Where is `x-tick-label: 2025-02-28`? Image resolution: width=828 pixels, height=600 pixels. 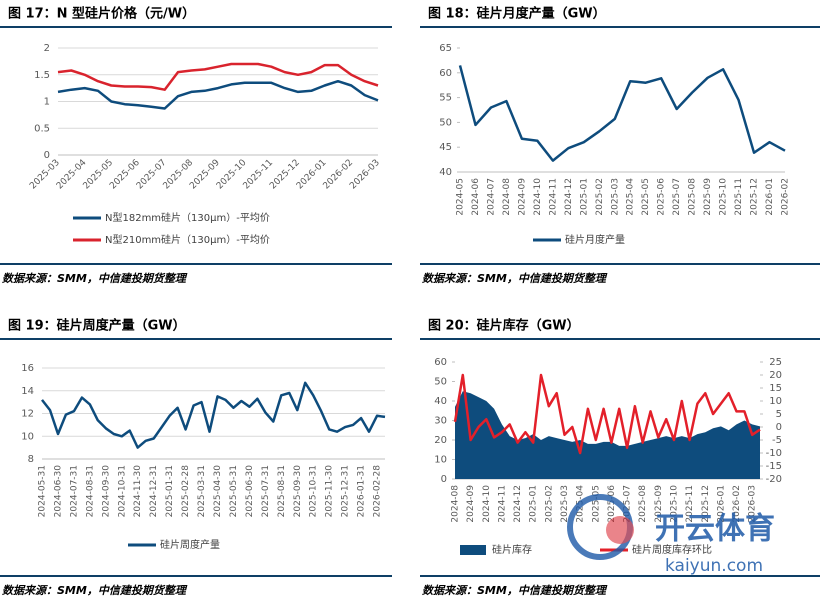 x-tick-label: 2025-02-28 is located at coordinates (186, 491).